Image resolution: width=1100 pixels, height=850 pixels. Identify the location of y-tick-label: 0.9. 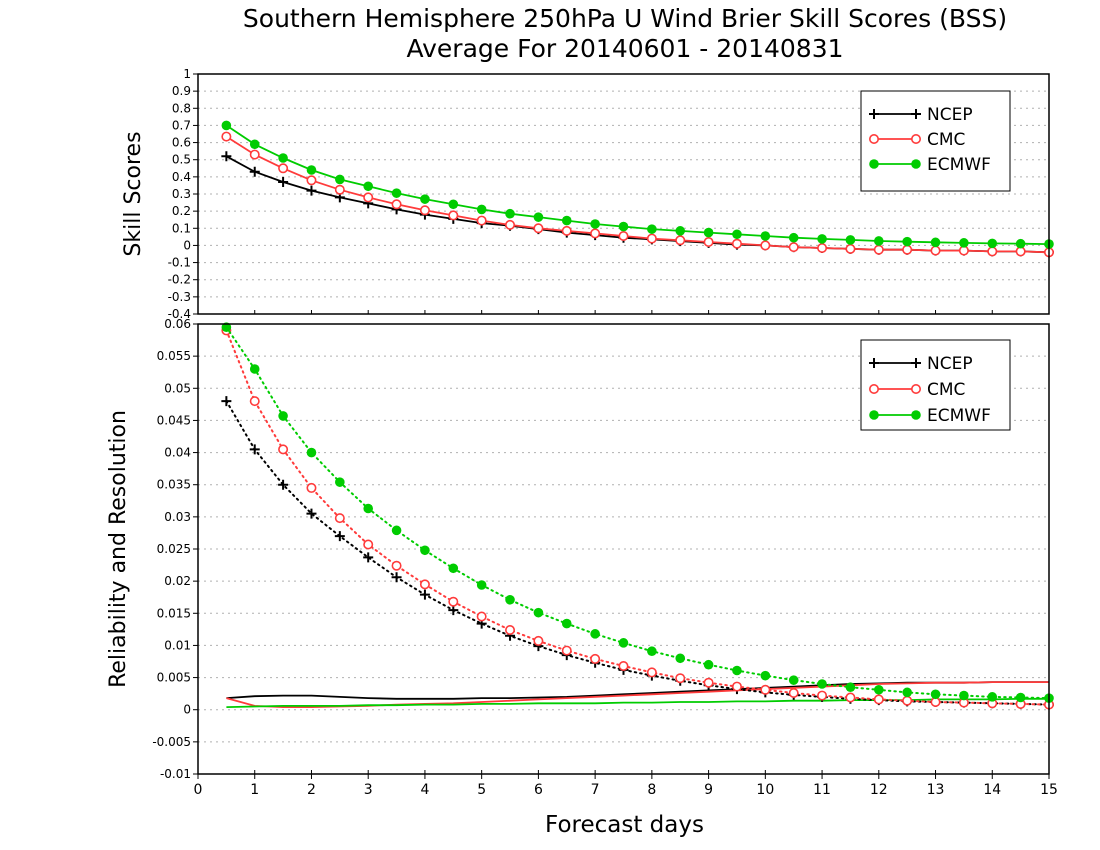
(181, 91).